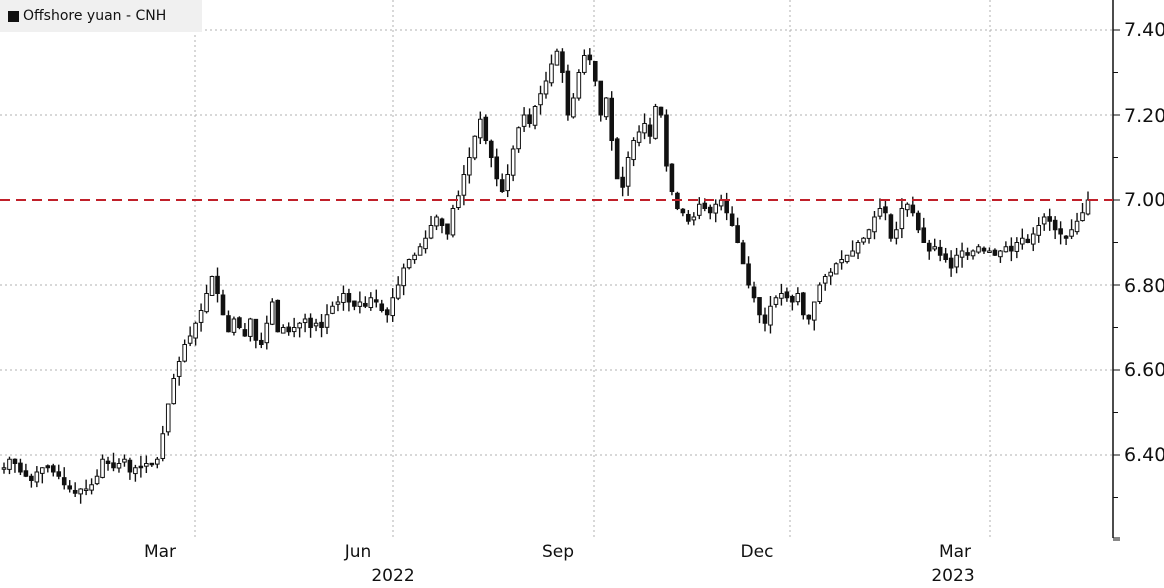  I want to click on x-year-label: 2022, so click(393, 576).